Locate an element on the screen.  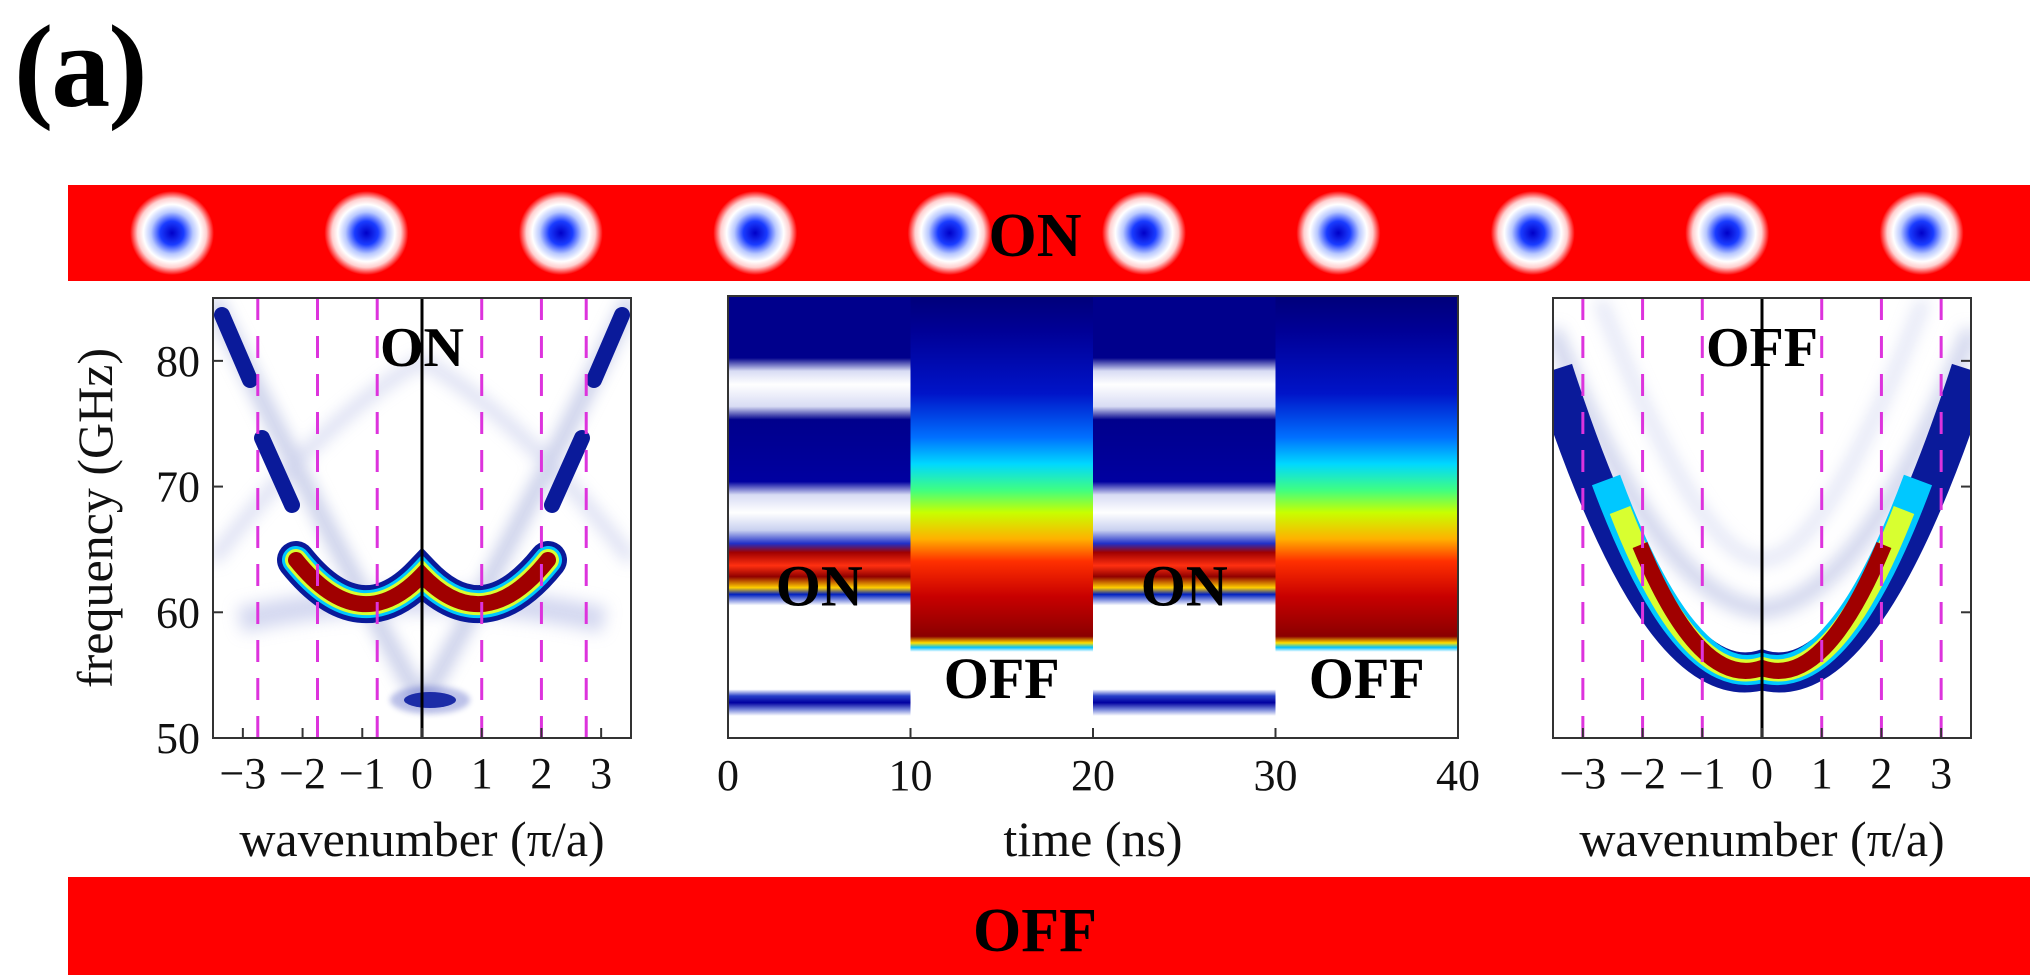
middle-x-tick-label: 0 is located at coordinates (728, 775).